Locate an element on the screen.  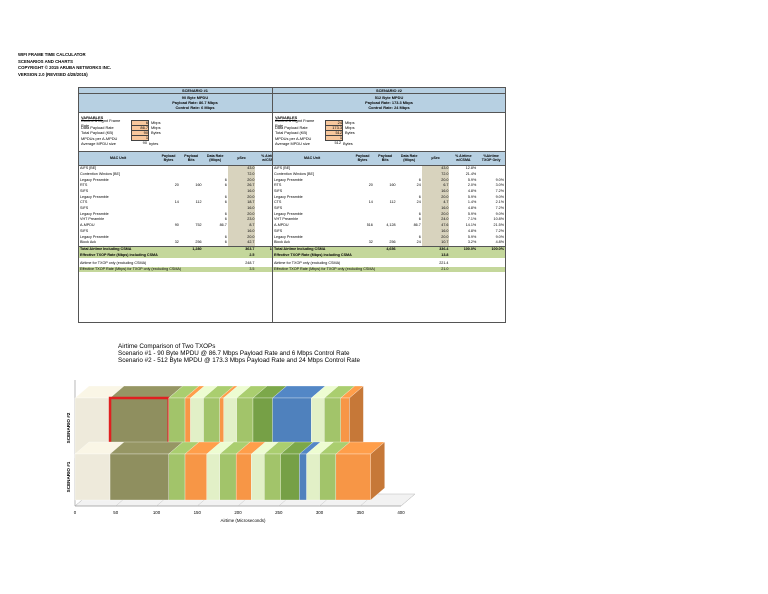
variable-row: Average MPDU size 512 Bytes is located at coordinates (389, 143).